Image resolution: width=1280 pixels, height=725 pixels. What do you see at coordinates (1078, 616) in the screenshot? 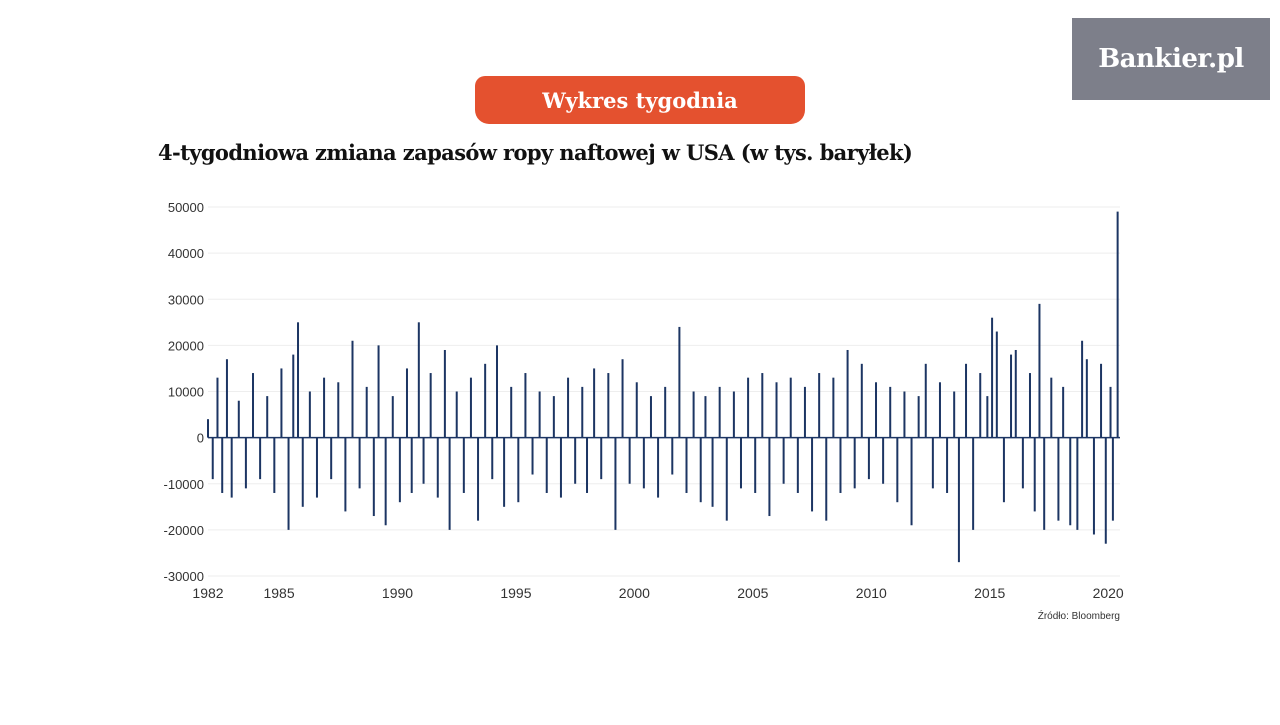
I see `source-note: Źródło: Bloomberg` at bounding box center [1078, 616].